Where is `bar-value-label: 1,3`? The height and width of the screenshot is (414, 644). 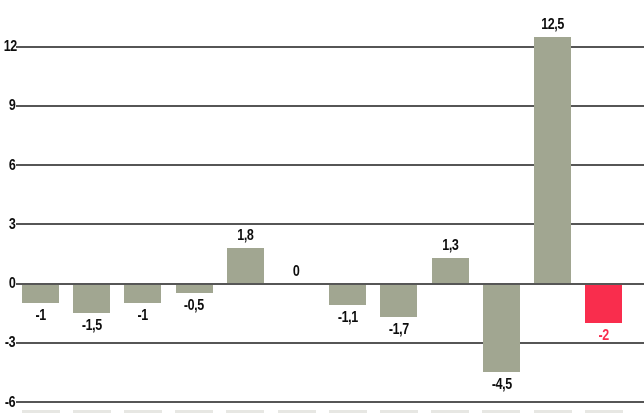 bar-value-label: 1,3 is located at coordinates (450, 245).